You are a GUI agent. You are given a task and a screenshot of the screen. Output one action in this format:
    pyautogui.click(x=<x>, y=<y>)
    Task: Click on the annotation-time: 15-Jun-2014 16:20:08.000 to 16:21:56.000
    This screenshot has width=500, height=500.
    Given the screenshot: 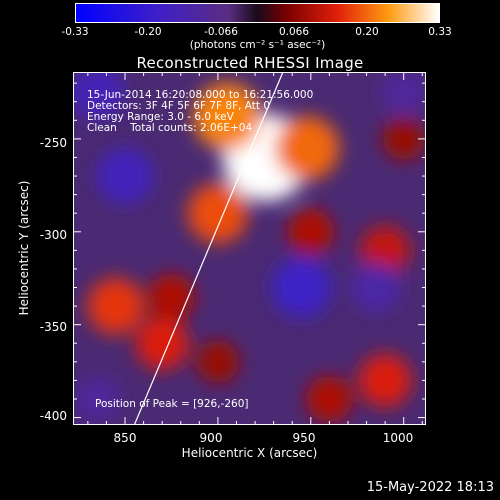 What is the action you would take?
    pyautogui.click(x=200, y=95)
    